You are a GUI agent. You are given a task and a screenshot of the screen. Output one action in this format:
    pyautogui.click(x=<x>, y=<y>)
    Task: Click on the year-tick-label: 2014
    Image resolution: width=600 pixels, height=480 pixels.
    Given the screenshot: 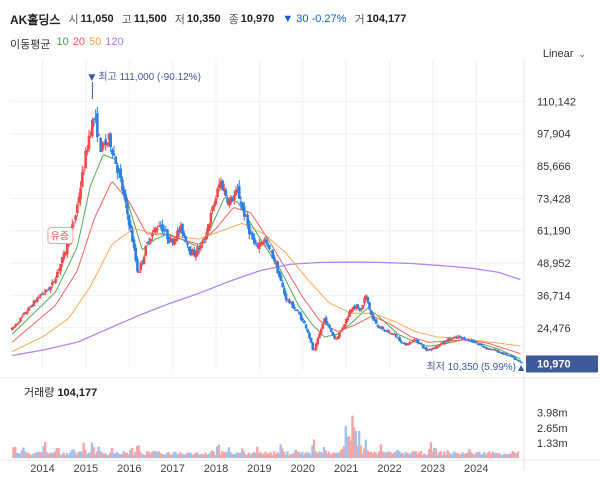 What is the action you would take?
    pyautogui.click(x=42, y=469)
    